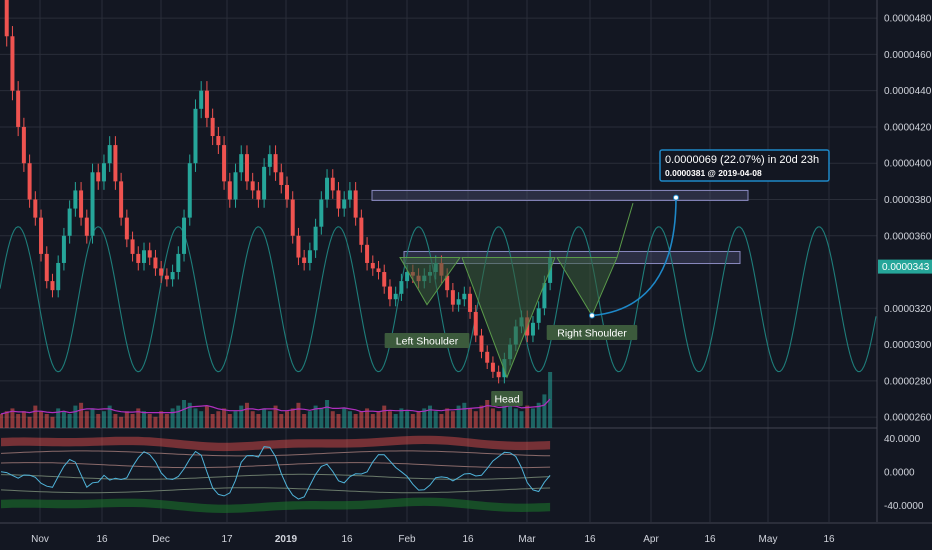  Describe the element at coordinates (908, 345) in the screenshot. I see `price-tick-label: 0.0000300` at that location.